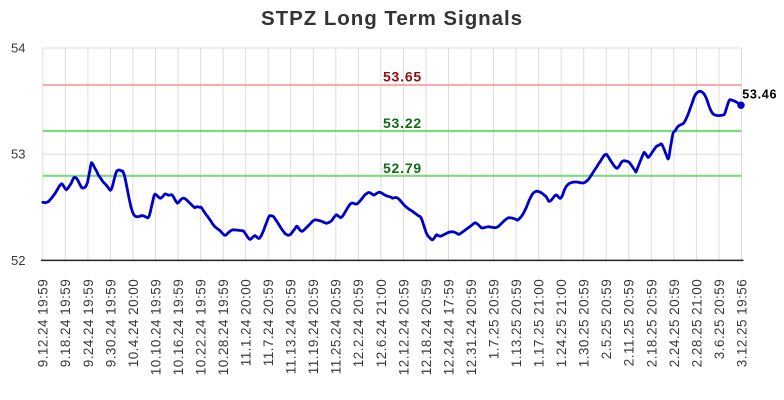 The height and width of the screenshot is (400, 784). Describe the element at coordinates (402, 77) in the screenshot. I see `svg-text: 53.65` at that location.